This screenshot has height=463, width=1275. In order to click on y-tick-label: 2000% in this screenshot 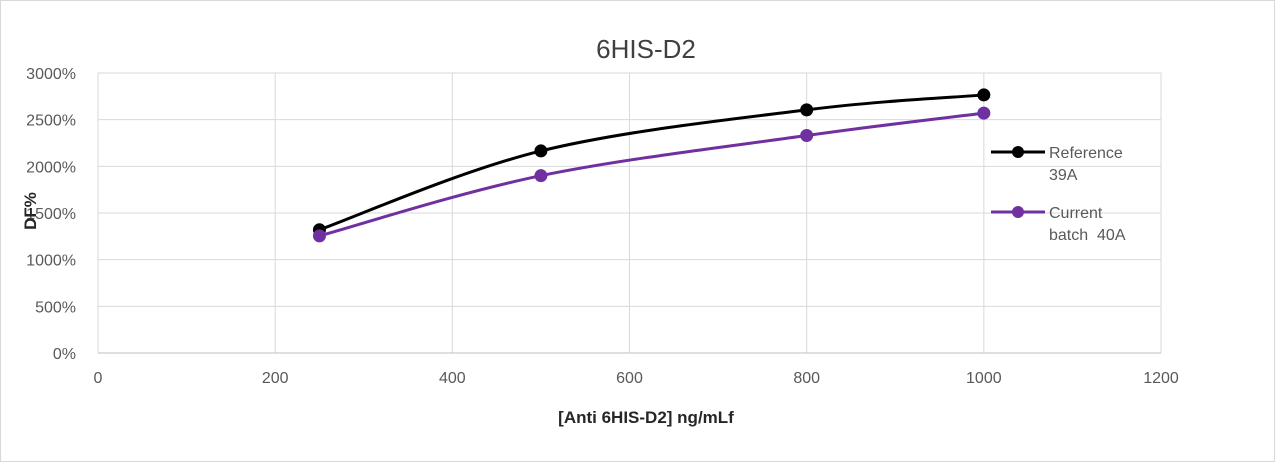, I will do `click(51, 167)`.